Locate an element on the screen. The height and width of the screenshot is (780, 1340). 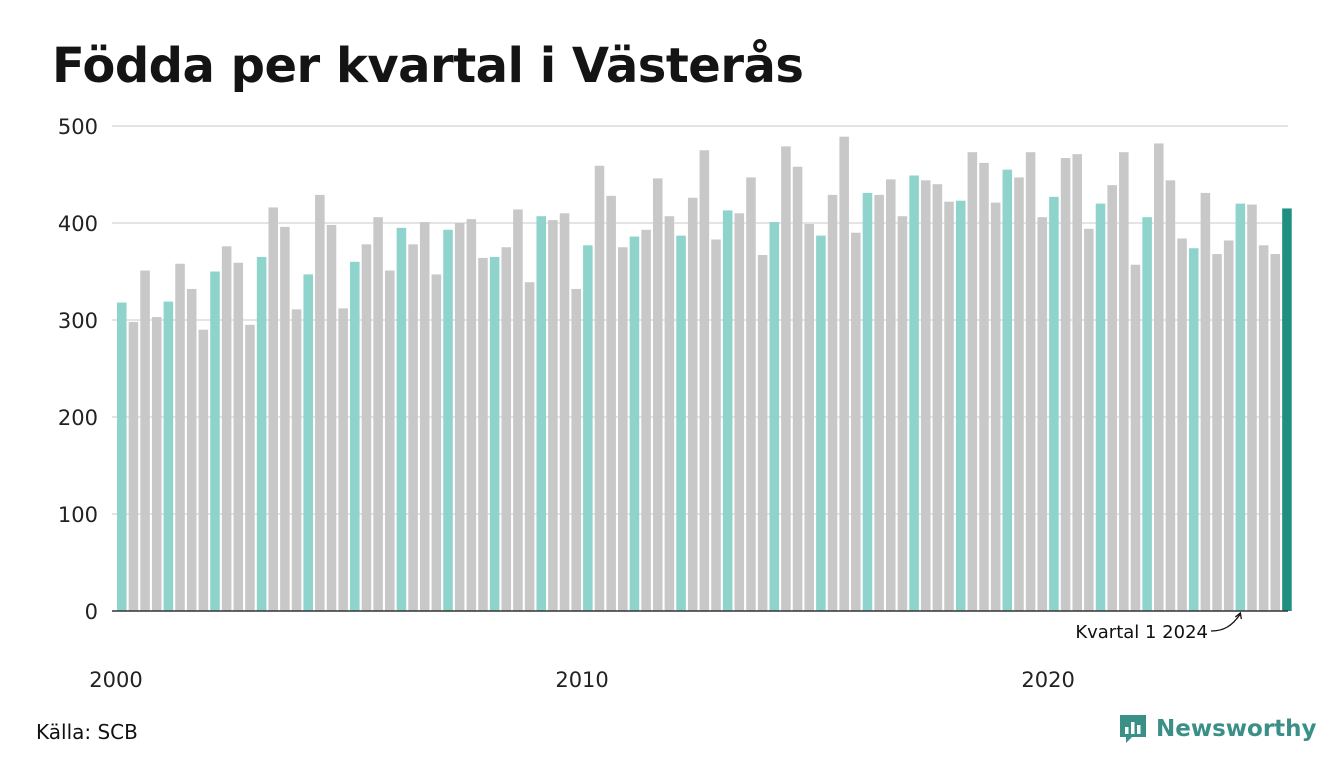
y-tick-label: 400 is located at coordinates (78, 224).